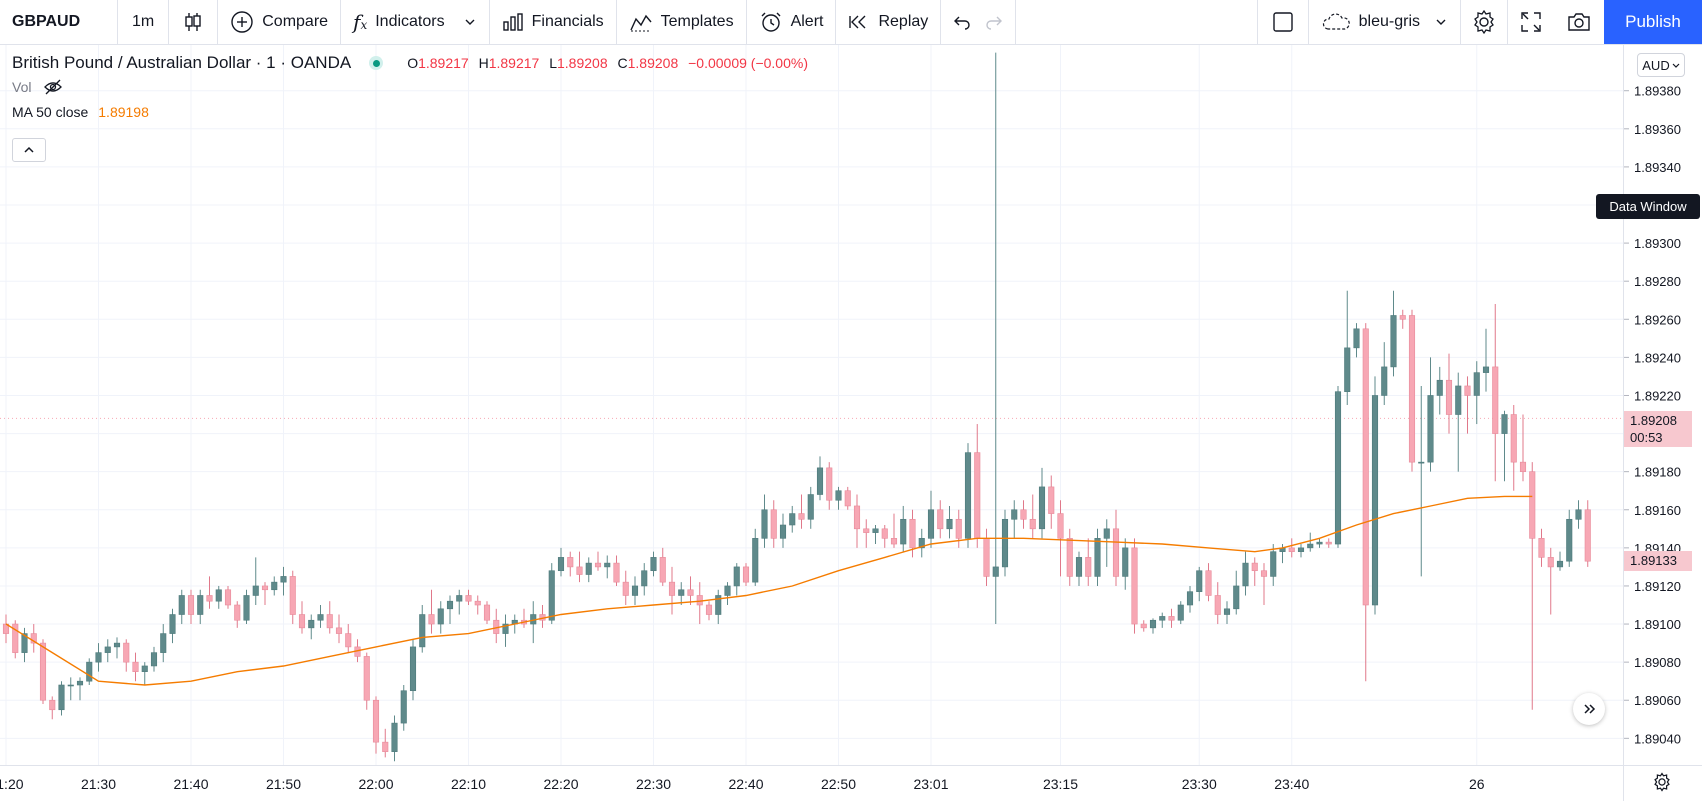  I want to click on snapshot-button, so click(1579, 22).